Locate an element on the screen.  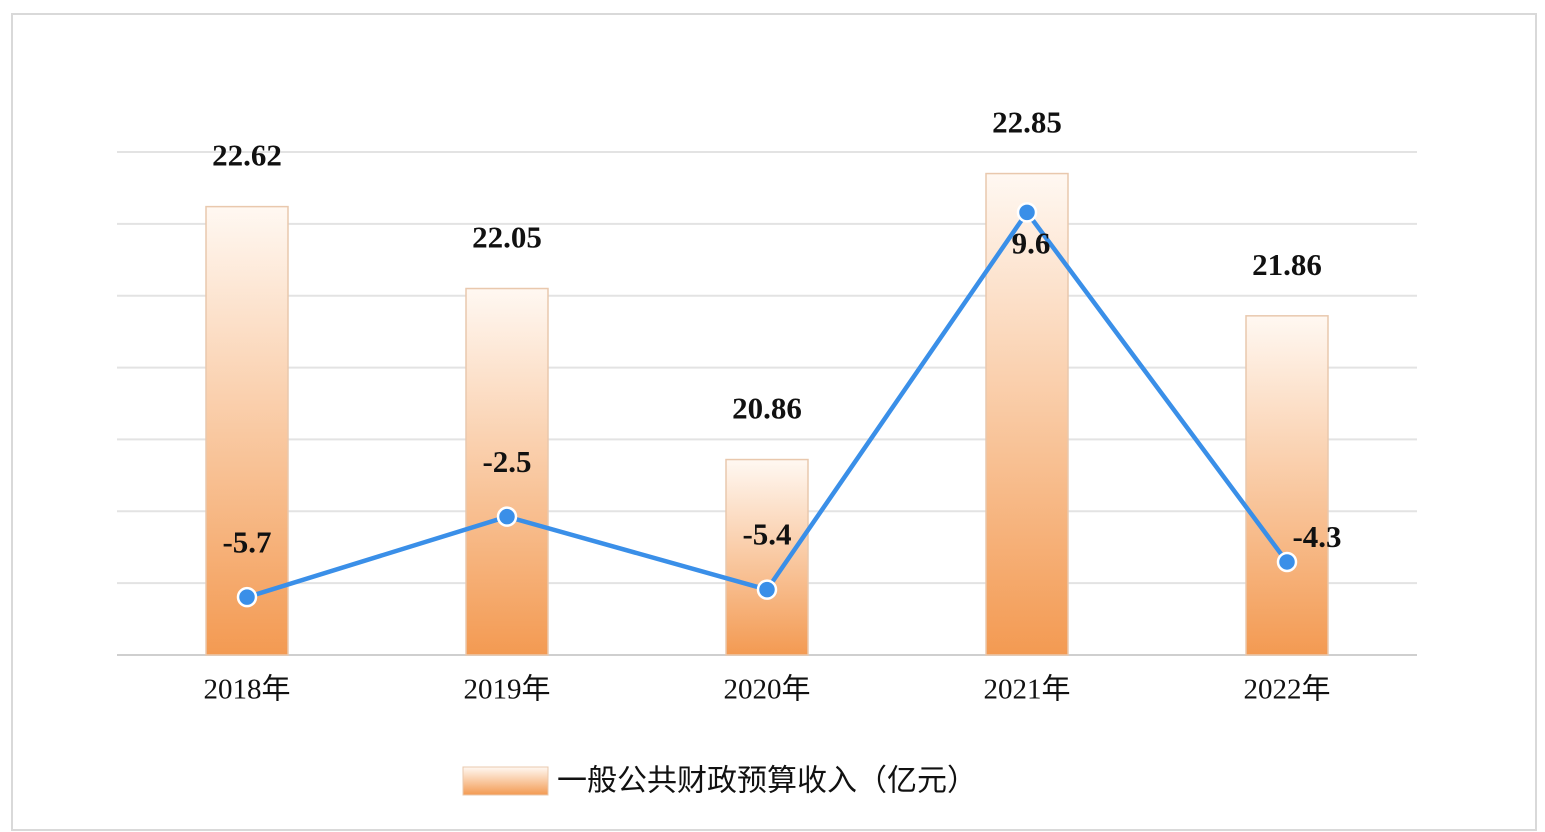
line-value-label: -4.3 is located at coordinates (1316, 536).